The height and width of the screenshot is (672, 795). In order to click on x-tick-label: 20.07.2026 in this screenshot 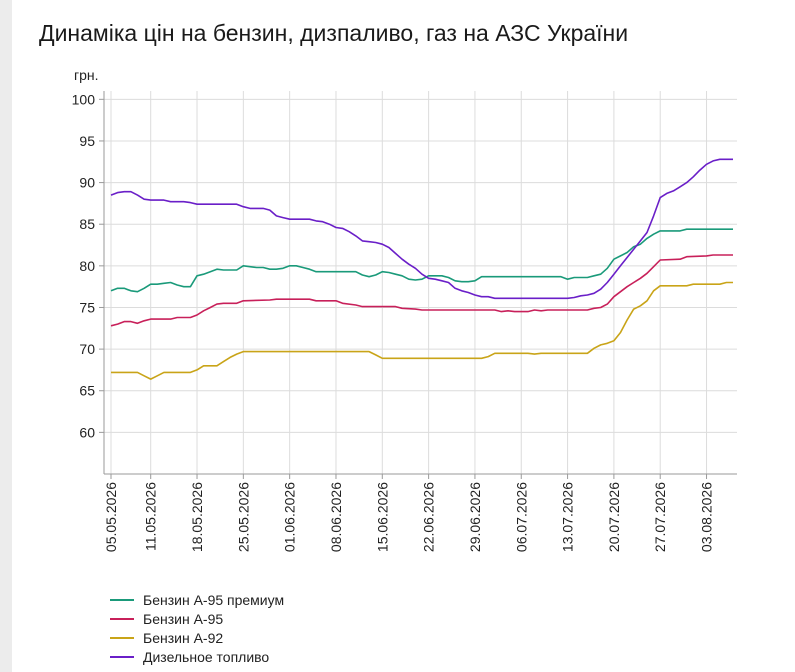, I will do `click(614, 517)`.